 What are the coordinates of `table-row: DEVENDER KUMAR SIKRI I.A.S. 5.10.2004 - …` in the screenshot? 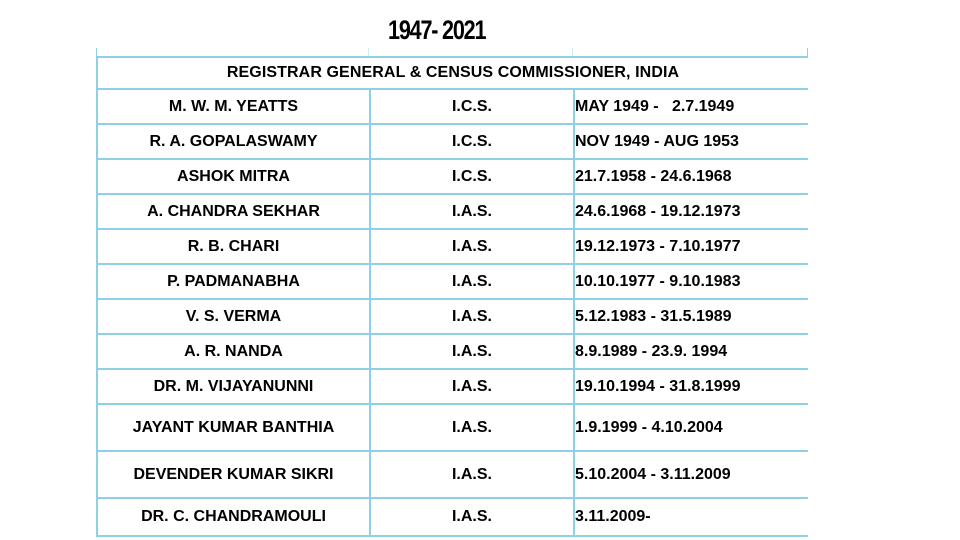 It's located at (452, 474).